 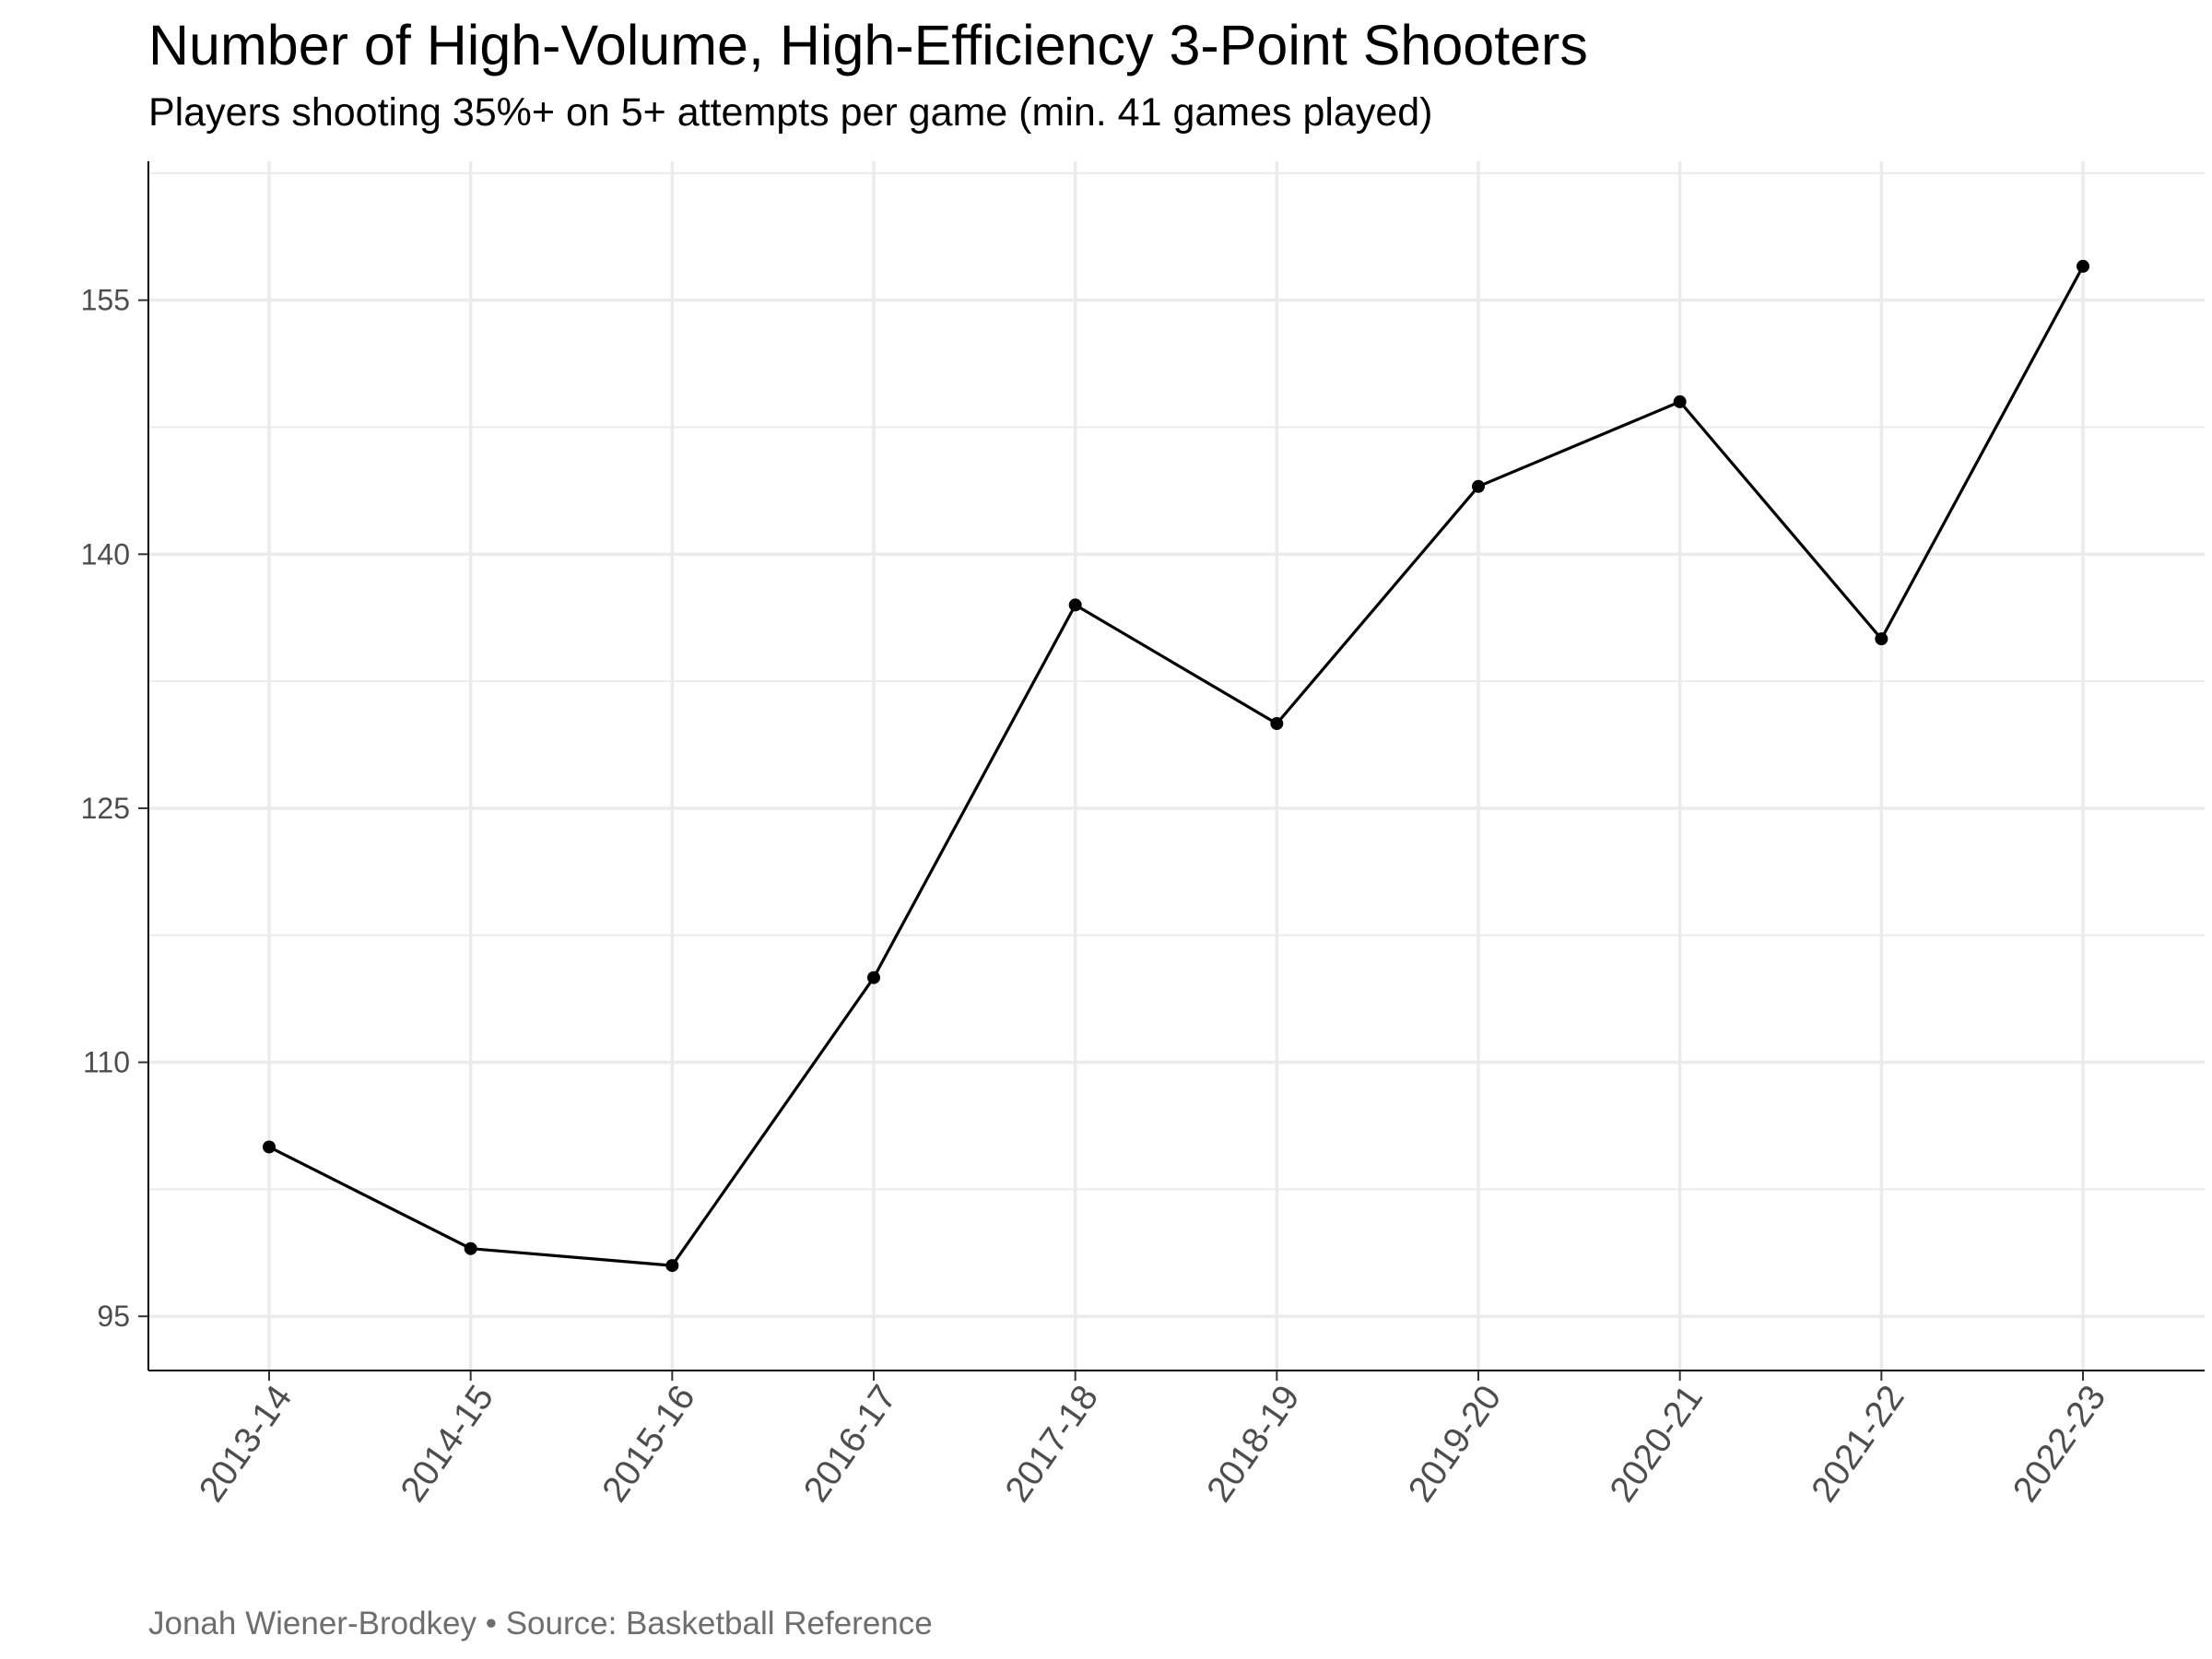 I want to click on y-tick-label: 125, so click(x=105, y=808).